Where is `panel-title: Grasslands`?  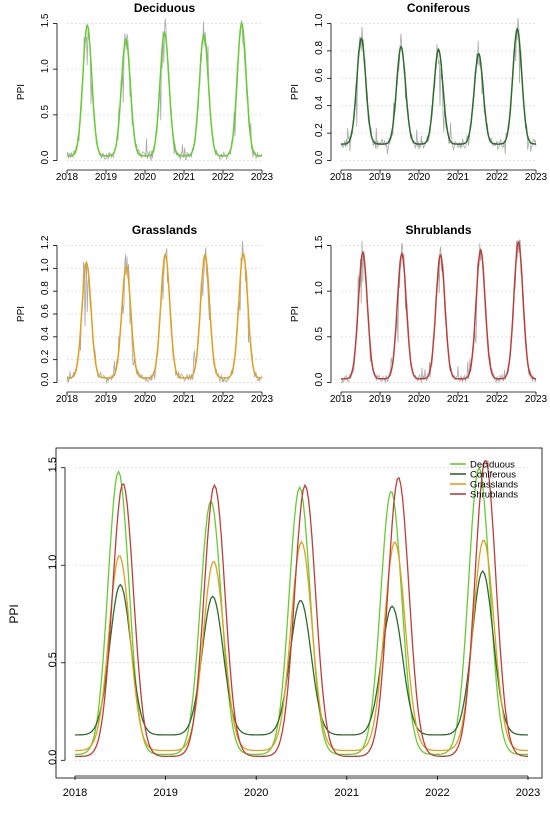 panel-title: Grasslands is located at coordinates (165, 230).